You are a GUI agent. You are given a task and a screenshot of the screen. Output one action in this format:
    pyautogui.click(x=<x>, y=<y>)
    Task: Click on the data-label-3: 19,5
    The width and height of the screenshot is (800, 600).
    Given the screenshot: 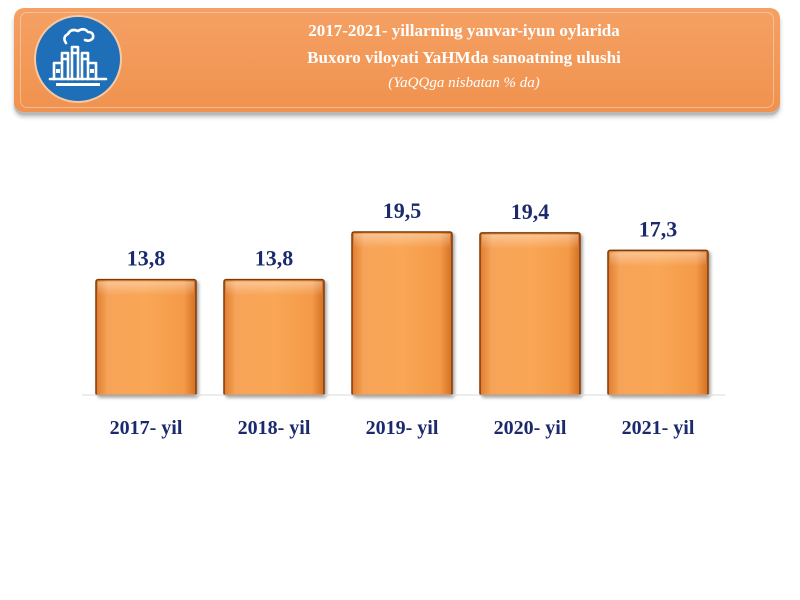 What is the action you would take?
    pyautogui.click(x=402, y=210)
    